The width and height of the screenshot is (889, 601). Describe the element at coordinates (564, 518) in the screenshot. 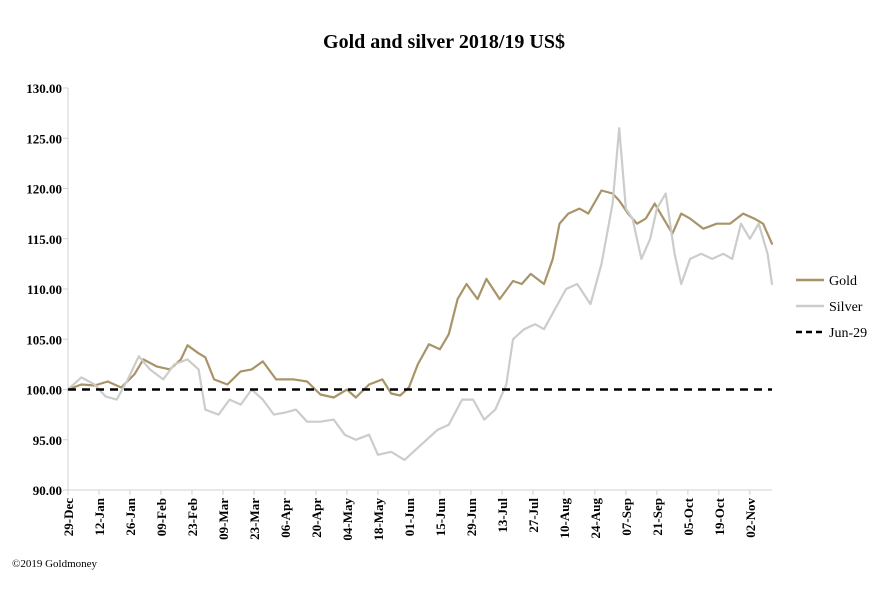

I see `x-tick-label: 10-Aug` at that location.